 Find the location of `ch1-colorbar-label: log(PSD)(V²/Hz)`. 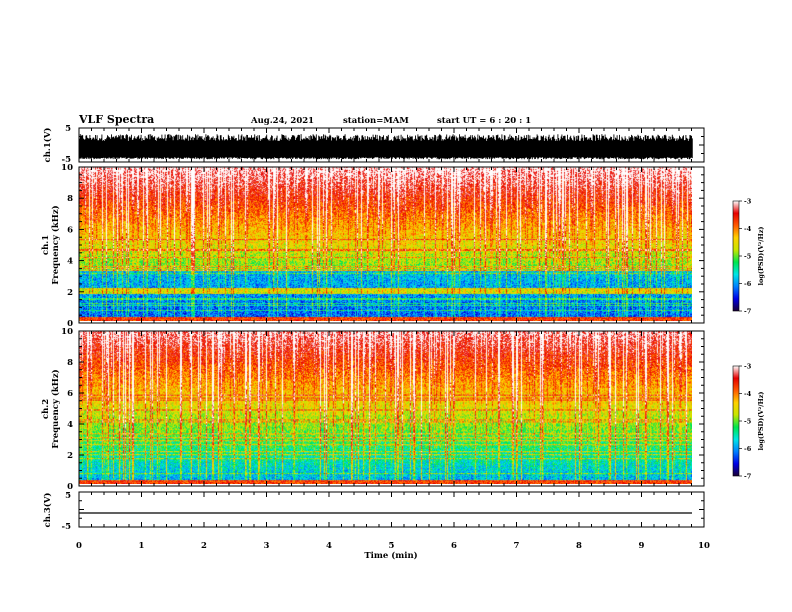

ch1-colorbar-label: log(PSD)(V²/Hz) is located at coordinates (761, 256).